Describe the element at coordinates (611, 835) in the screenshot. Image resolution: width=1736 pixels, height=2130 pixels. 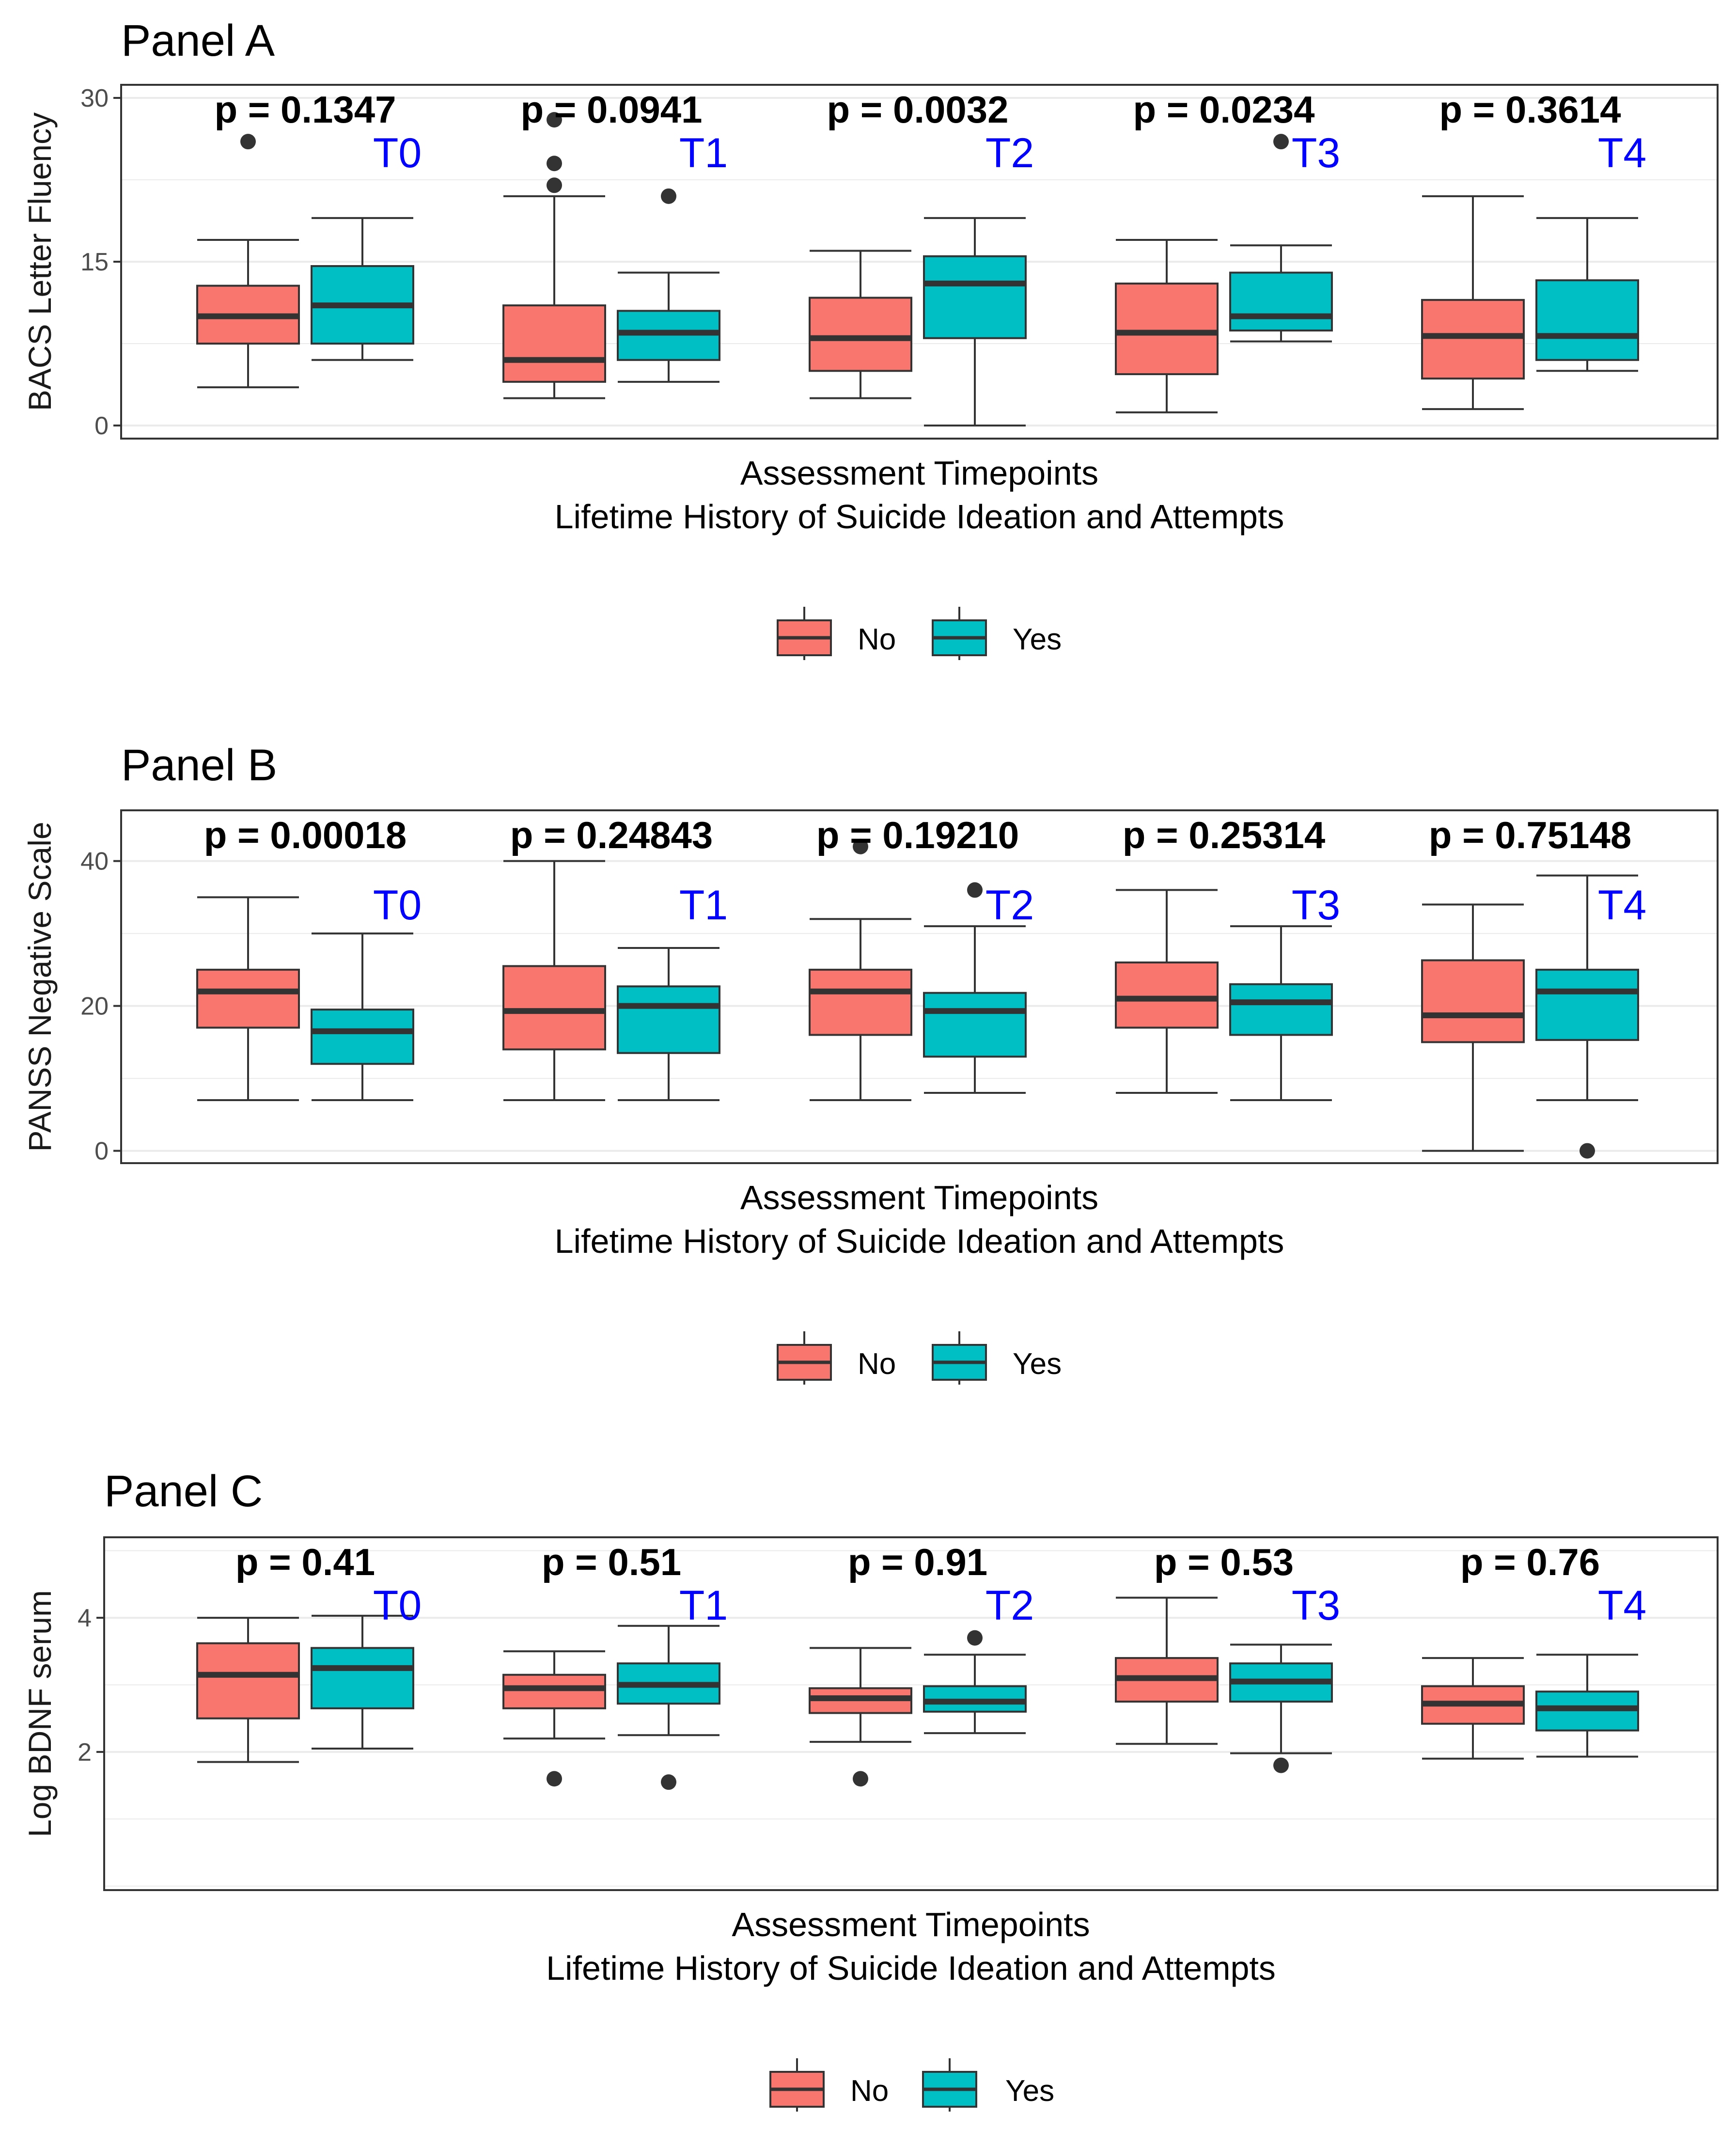
I see `p-value-label: p = 0.24843` at that location.